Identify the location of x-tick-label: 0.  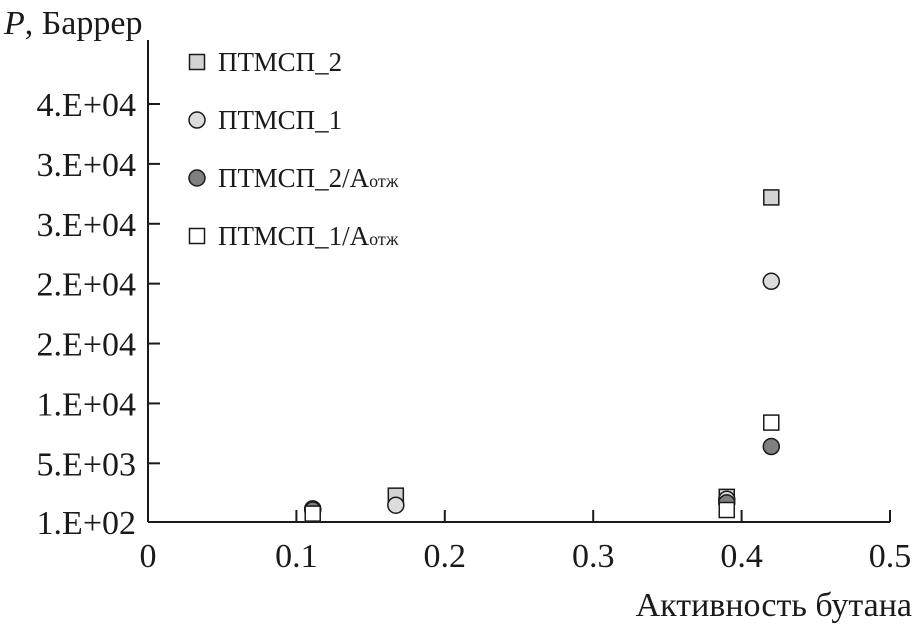
(148, 556).